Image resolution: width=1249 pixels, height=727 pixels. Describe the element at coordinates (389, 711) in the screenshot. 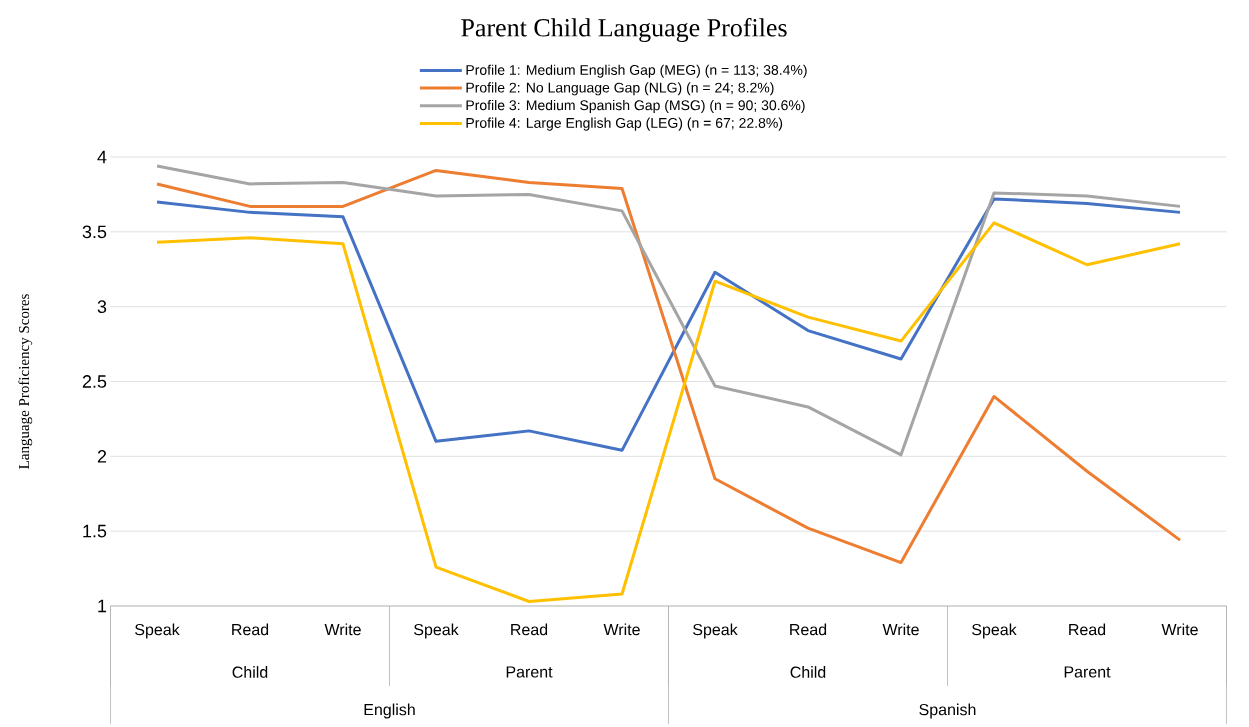

I see `text: English` at that location.